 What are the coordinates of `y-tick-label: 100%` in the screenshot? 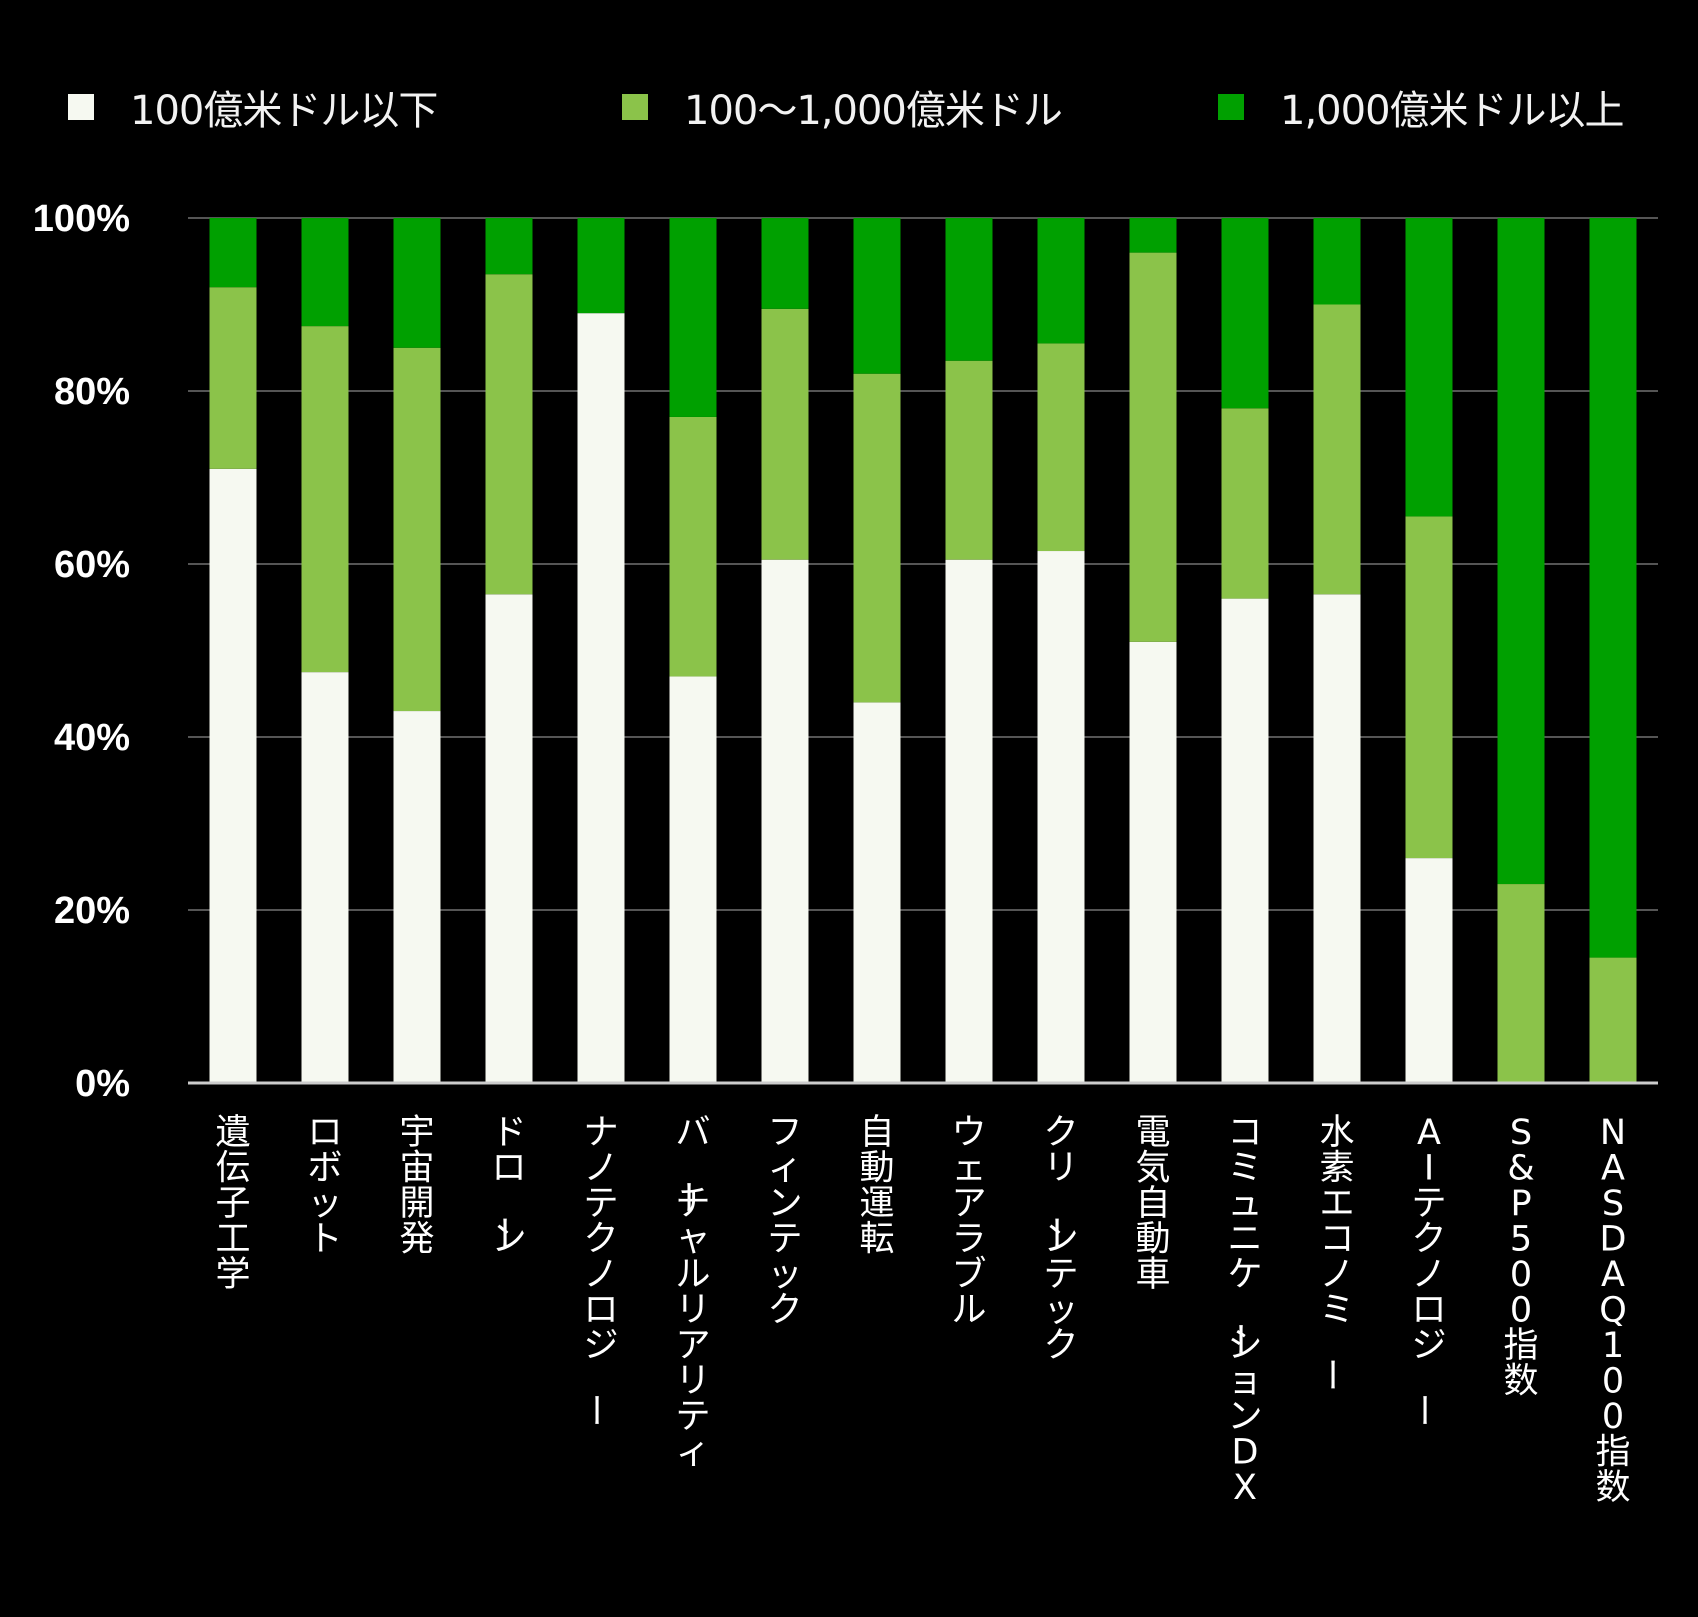 It's located at (81, 219).